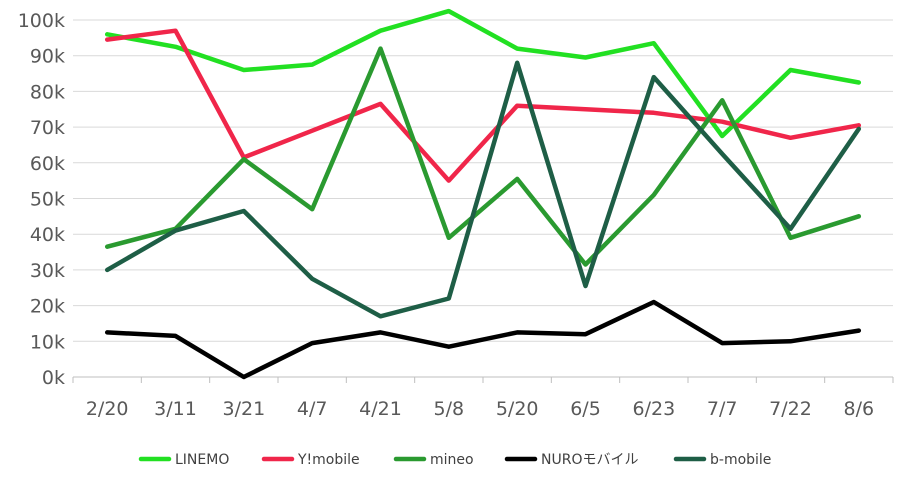 Image resolution: width=906 pixels, height=495 pixels. I want to click on legend-label: LINEMO, so click(202, 460).